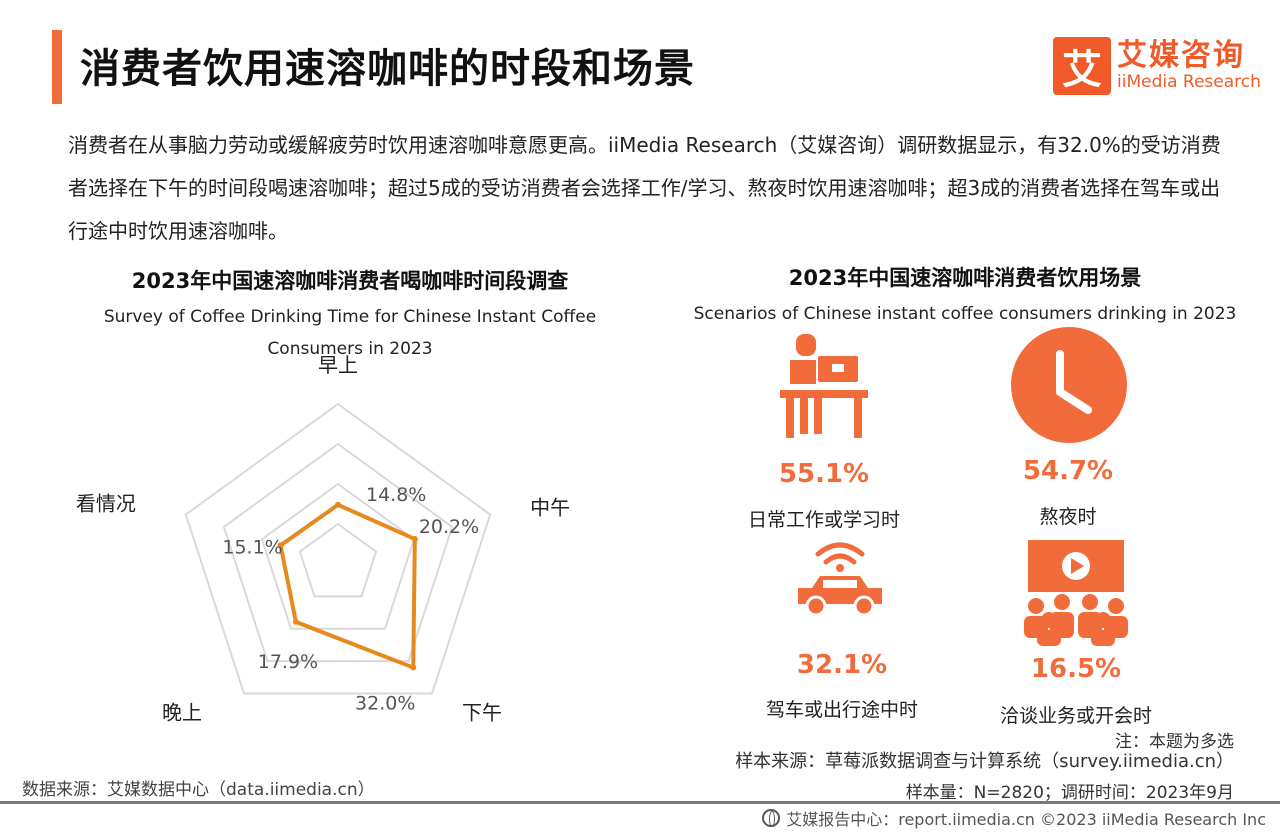 The width and height of the screenshot is (1280, 832). Describe the element at coordinates (550, 508) in the screenshot. I see `radar-category-label: 中午` at that location.